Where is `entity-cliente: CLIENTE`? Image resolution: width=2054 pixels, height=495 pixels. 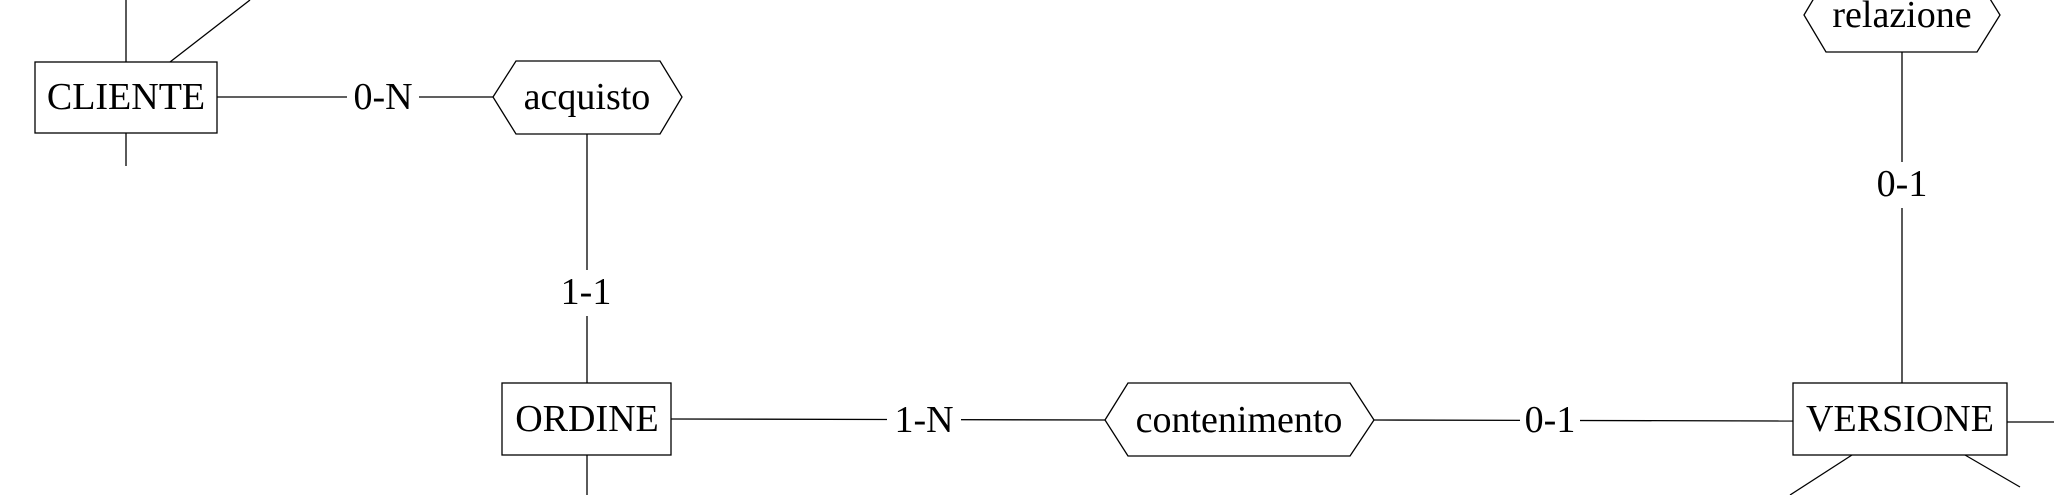
entity-cliente: CLIENTE is located at coordinates (126, 97).